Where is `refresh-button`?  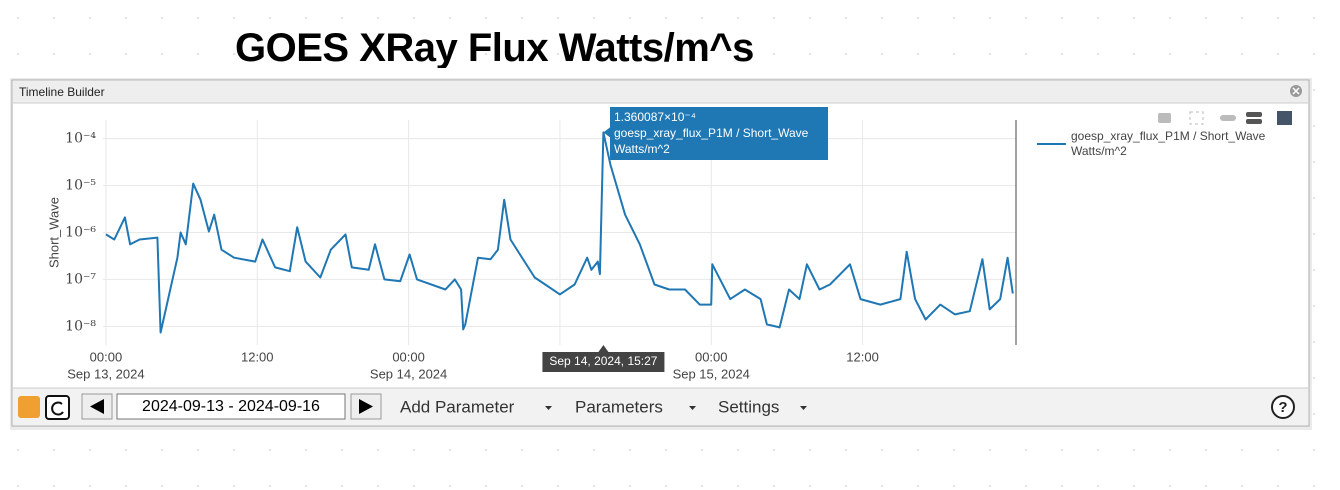 refresh-button is located at coordinates (57, 407).